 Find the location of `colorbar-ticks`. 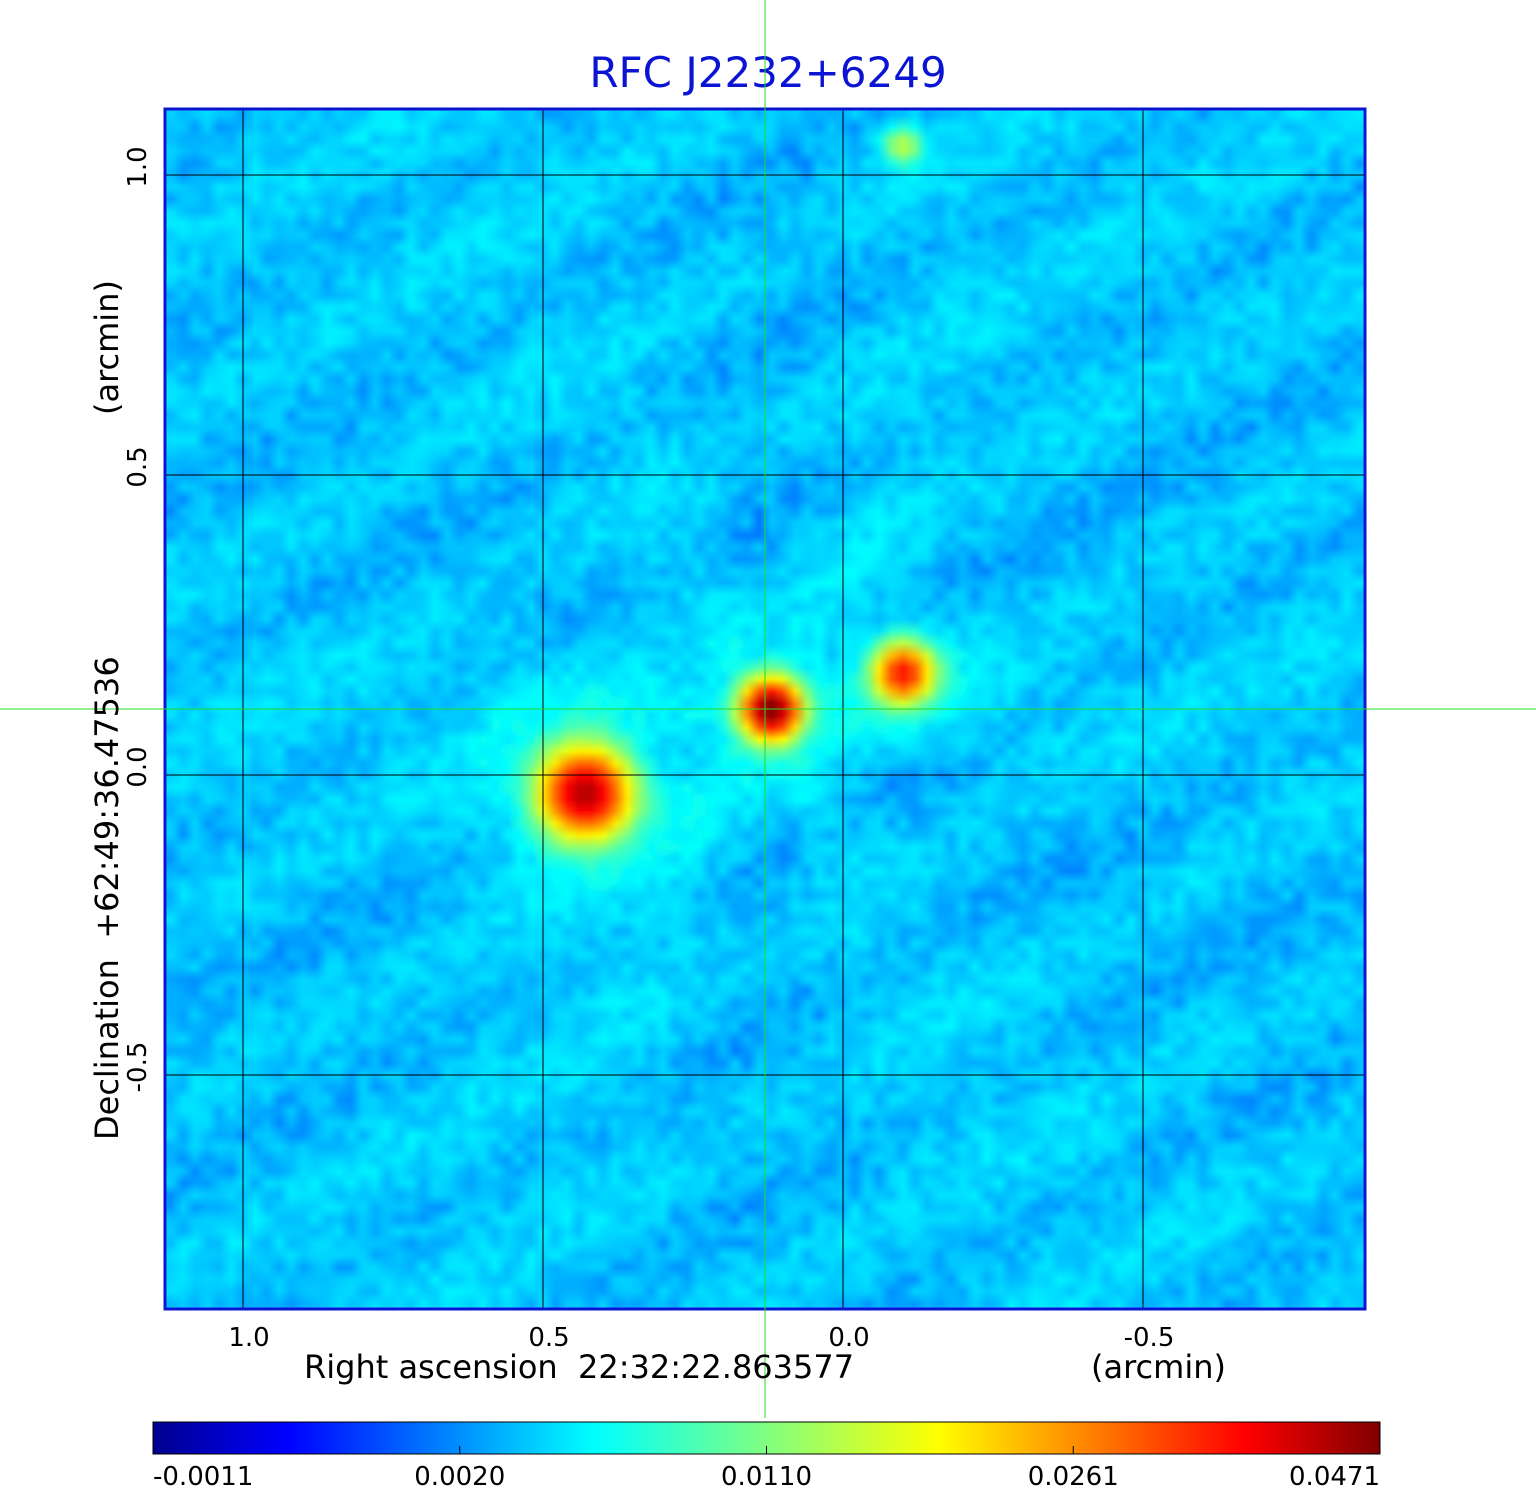

colorbar-ticks is located at coordinates (766, 1450).